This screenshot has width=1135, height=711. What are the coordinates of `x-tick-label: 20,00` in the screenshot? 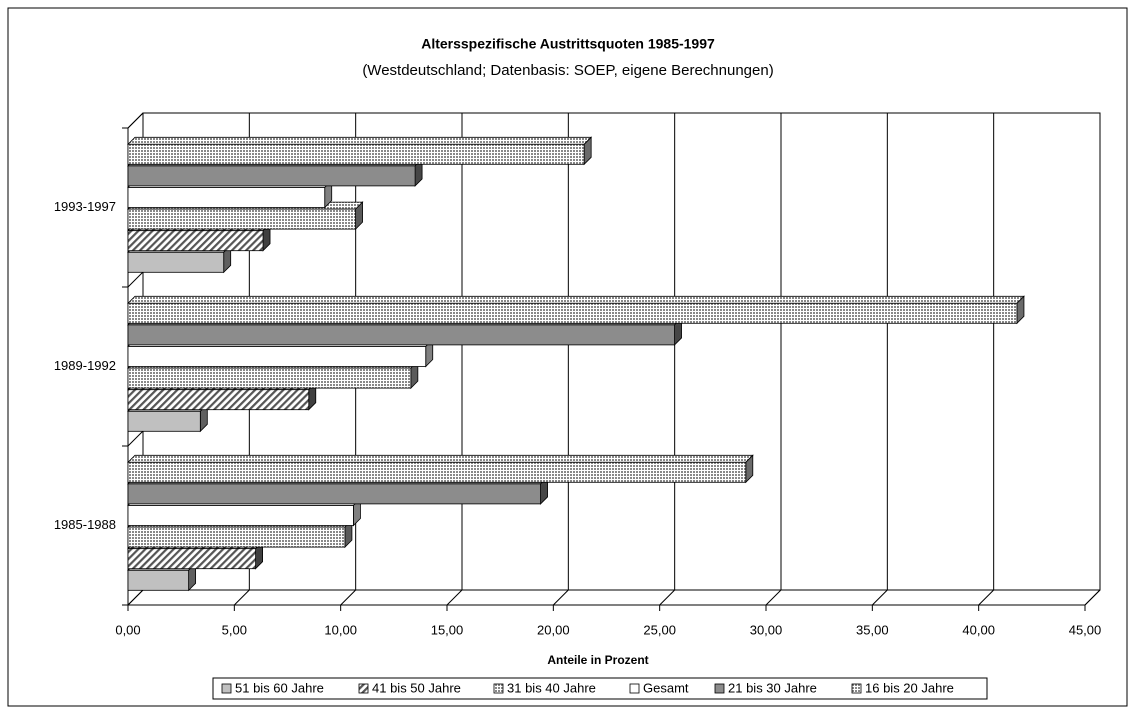 It's located at (553, 629).